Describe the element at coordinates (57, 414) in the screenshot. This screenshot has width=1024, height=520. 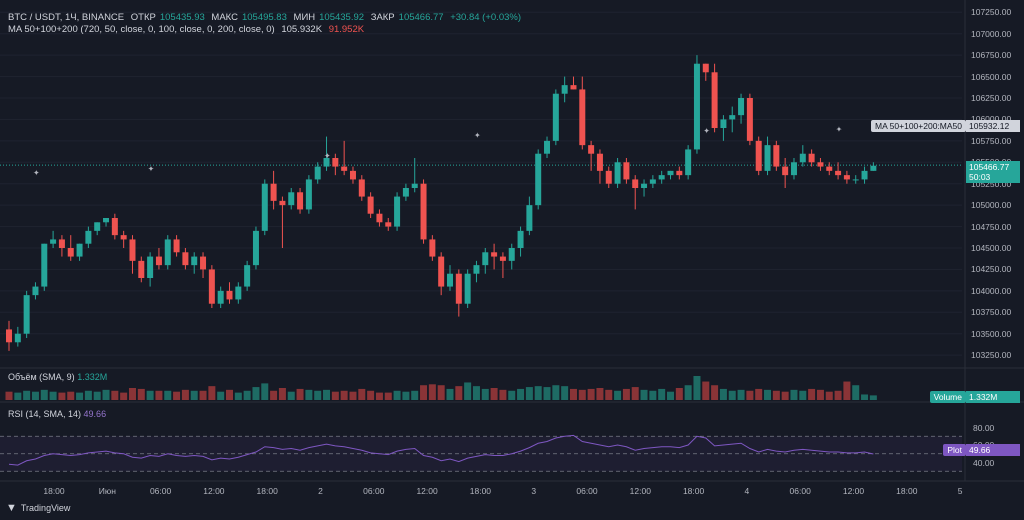
I see `rsi-legend: RSI (14, SMA, 14) 49.66` at that location.